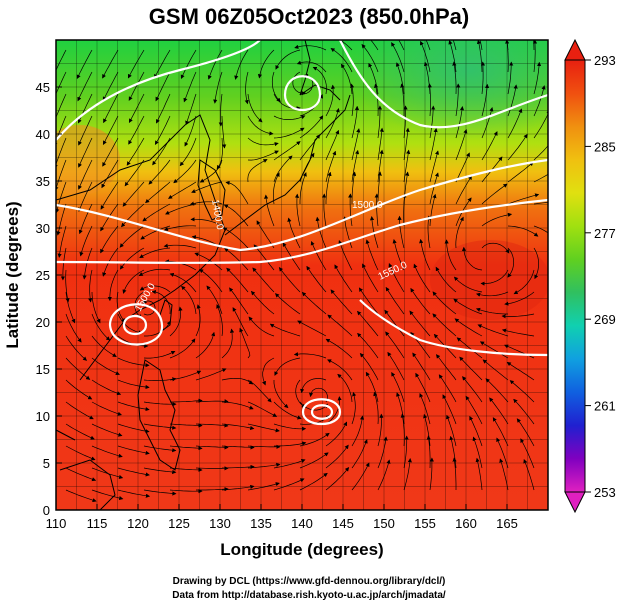  What do you see at coordinates (46, 463) in the screenshot?
I see `y-tick-label: 5` at bounding box center [46, 463].